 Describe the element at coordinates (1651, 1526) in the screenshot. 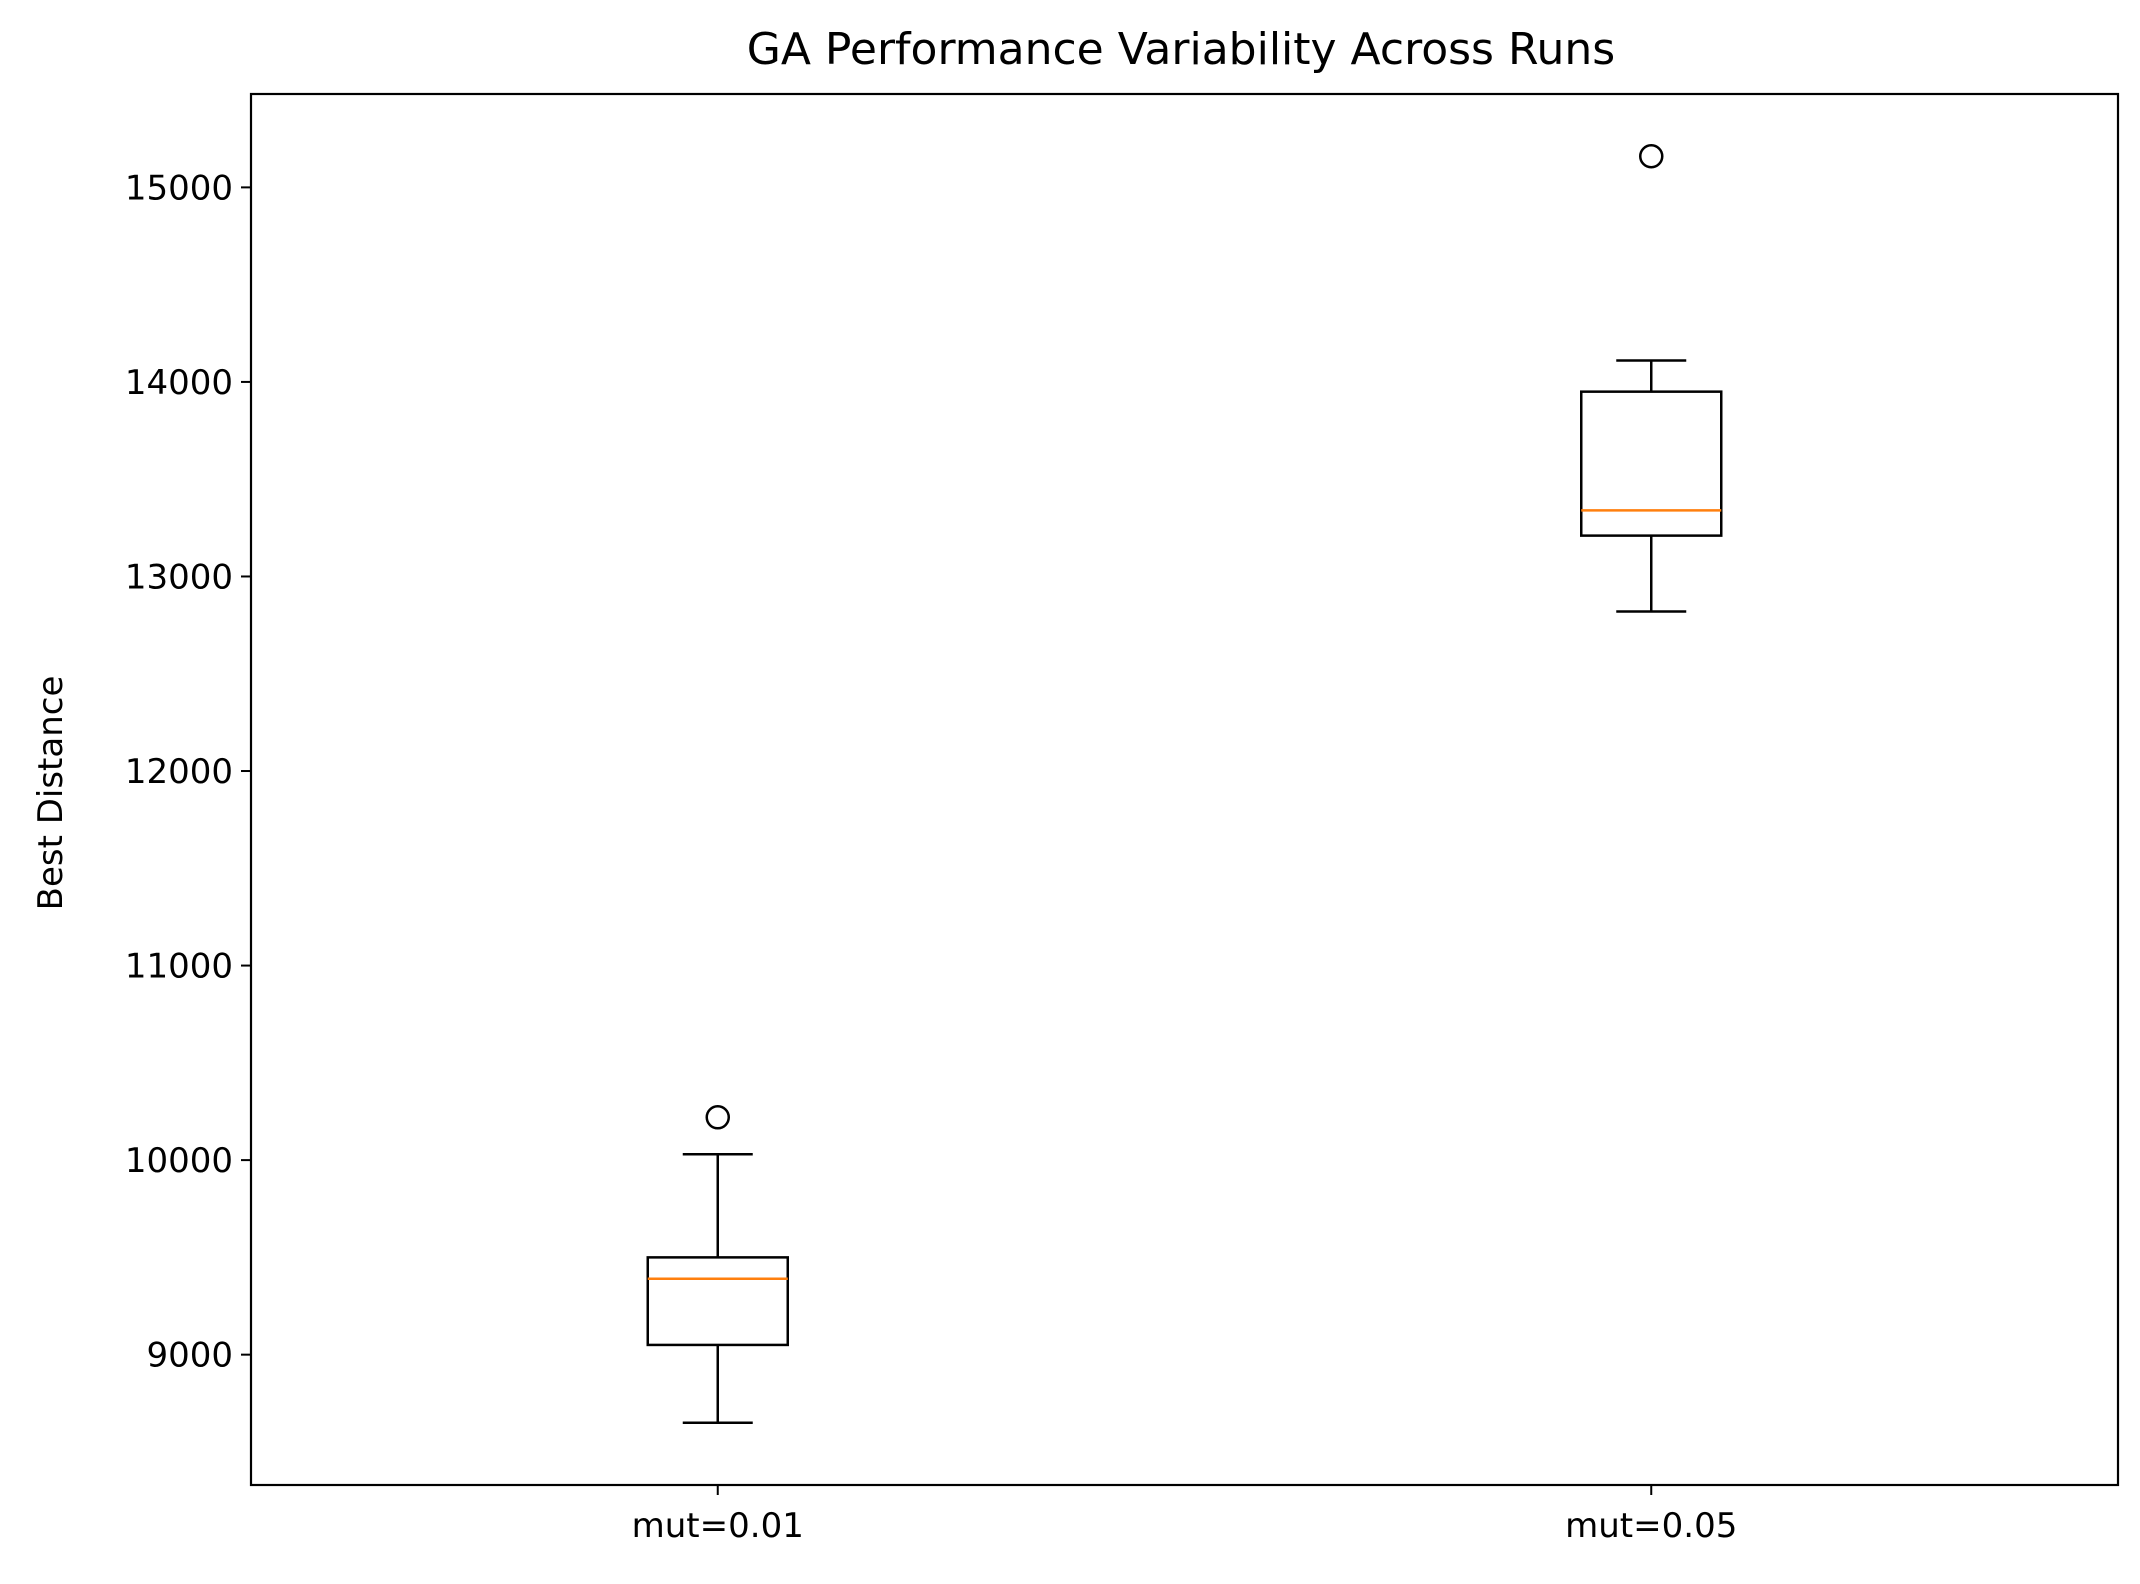

I see `x-tick-label: mut=0.05` at that location.